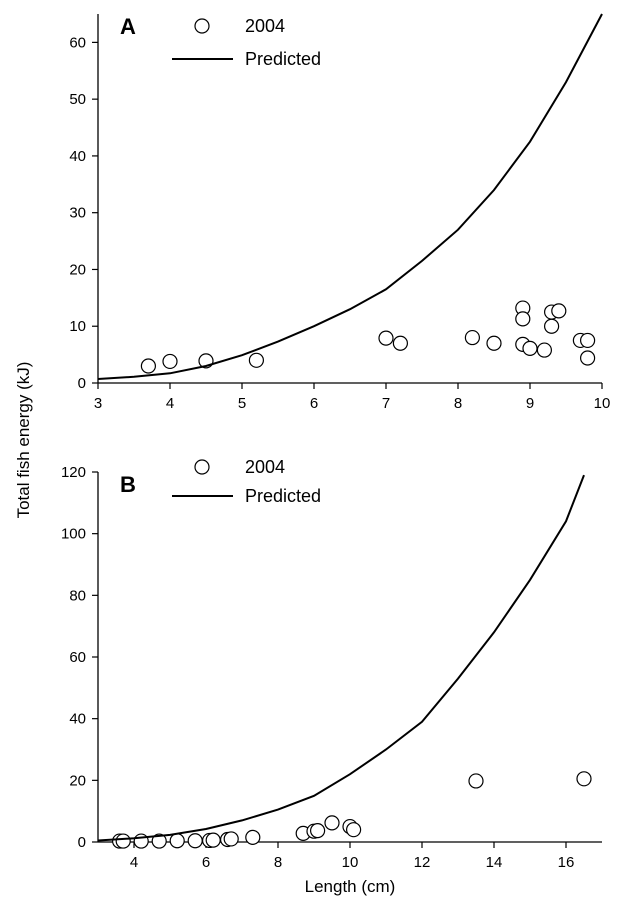 Image resolution: width=632 pixels, height=909 pixels. What do you see at coordinates (98, 403) in the screenshot?
I see `x-tick-label: 3` at bounding box center [98, 403].